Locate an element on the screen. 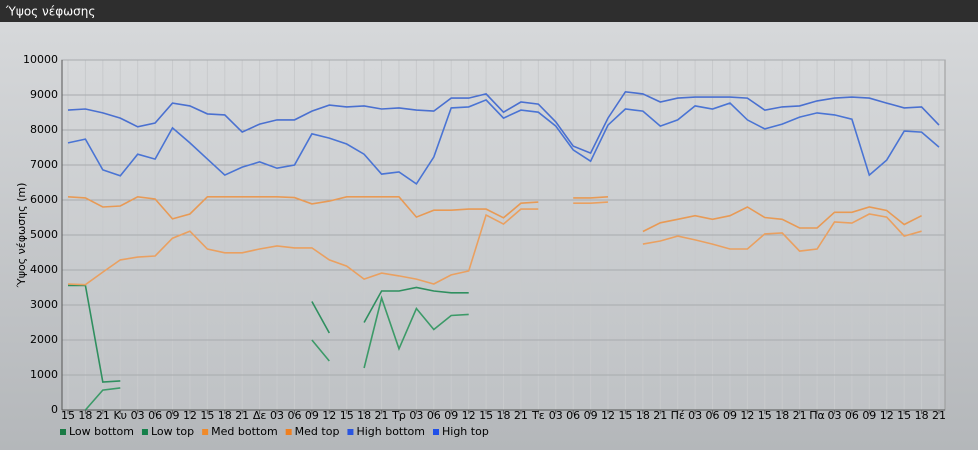  legend-label: Low top is located at coordinates (172, 431).